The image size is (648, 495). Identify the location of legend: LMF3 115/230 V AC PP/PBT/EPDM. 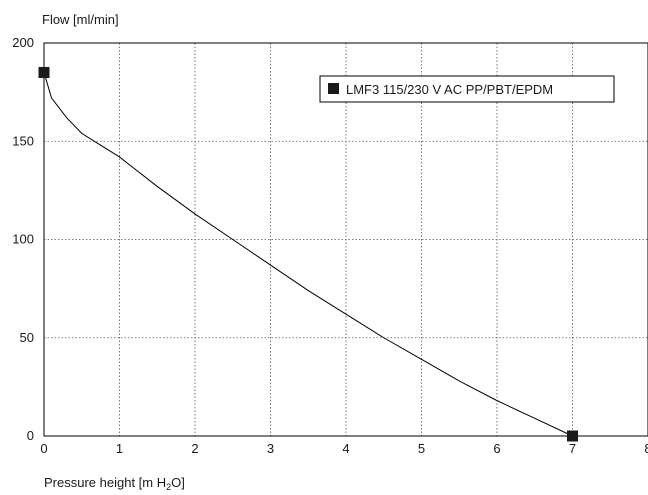
(467, 89).